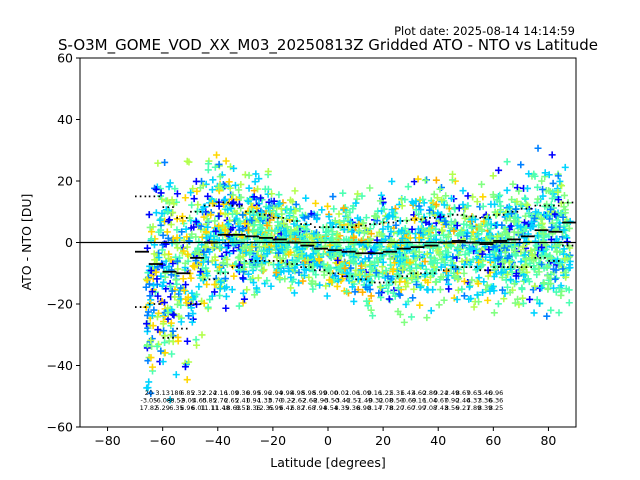  Describe the element at coordinates (286, 401) in the screenshot. I see `bin-annotation-text: -0.22` at that location.